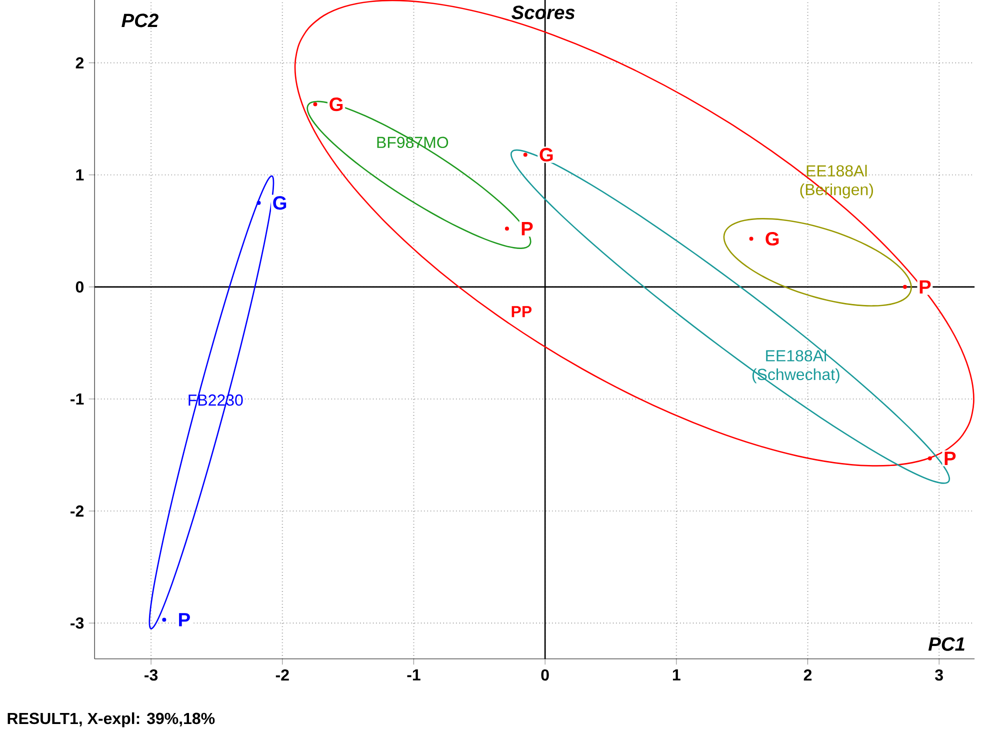 This screenshot has width=983, height=734. Describe the element at coordinates (77, 511) in the screenshot. I see `y-tick-label: -2` at that location.